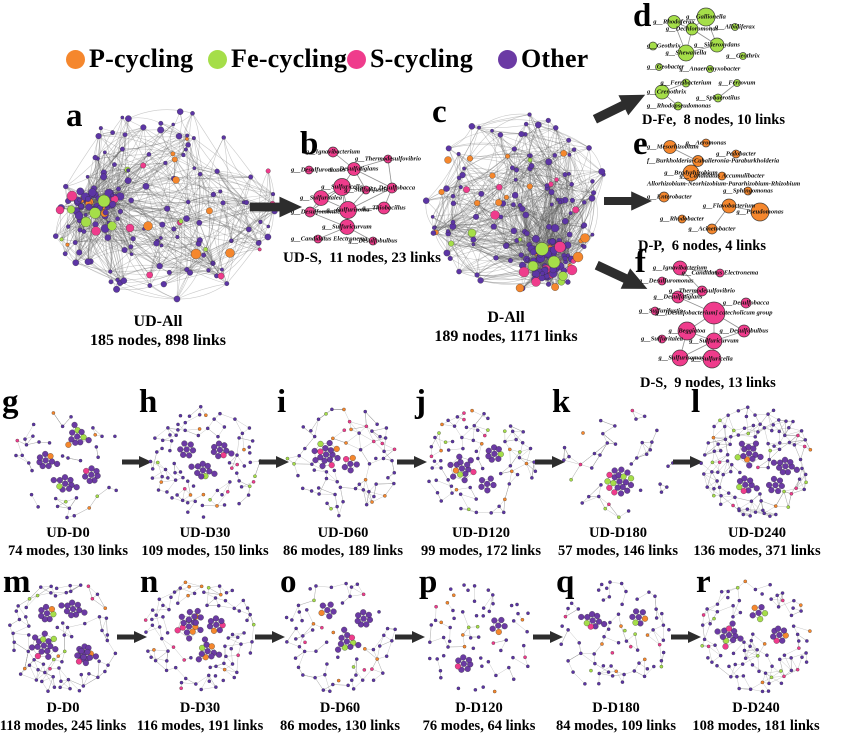 The width and height of the screenshot is (862, 746). What do you see at coordinates (640, 144) in the screenshot?
I see `panel-letter-e: e` at bounding box center [640, 144].